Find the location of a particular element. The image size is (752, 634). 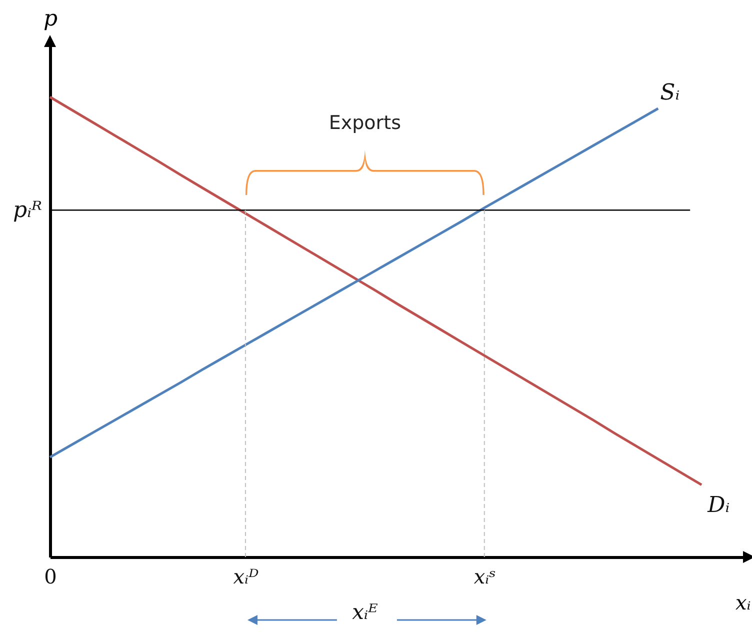

x-axis-title: xᵢ is located at coordinates (743, 602).